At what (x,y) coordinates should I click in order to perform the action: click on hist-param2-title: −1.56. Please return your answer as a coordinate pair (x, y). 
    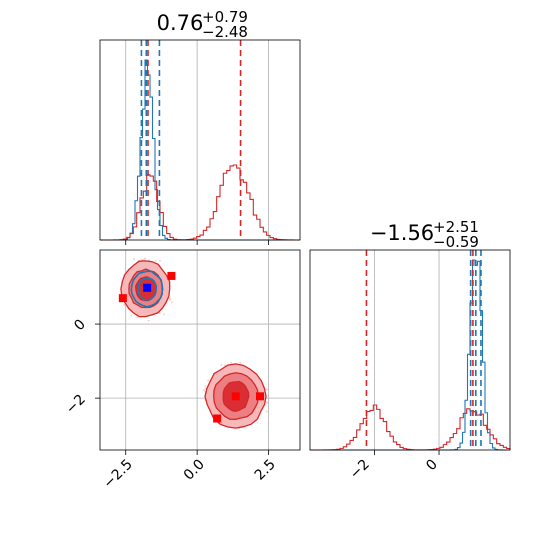
    Looking at the image, I should click on (402, 233).